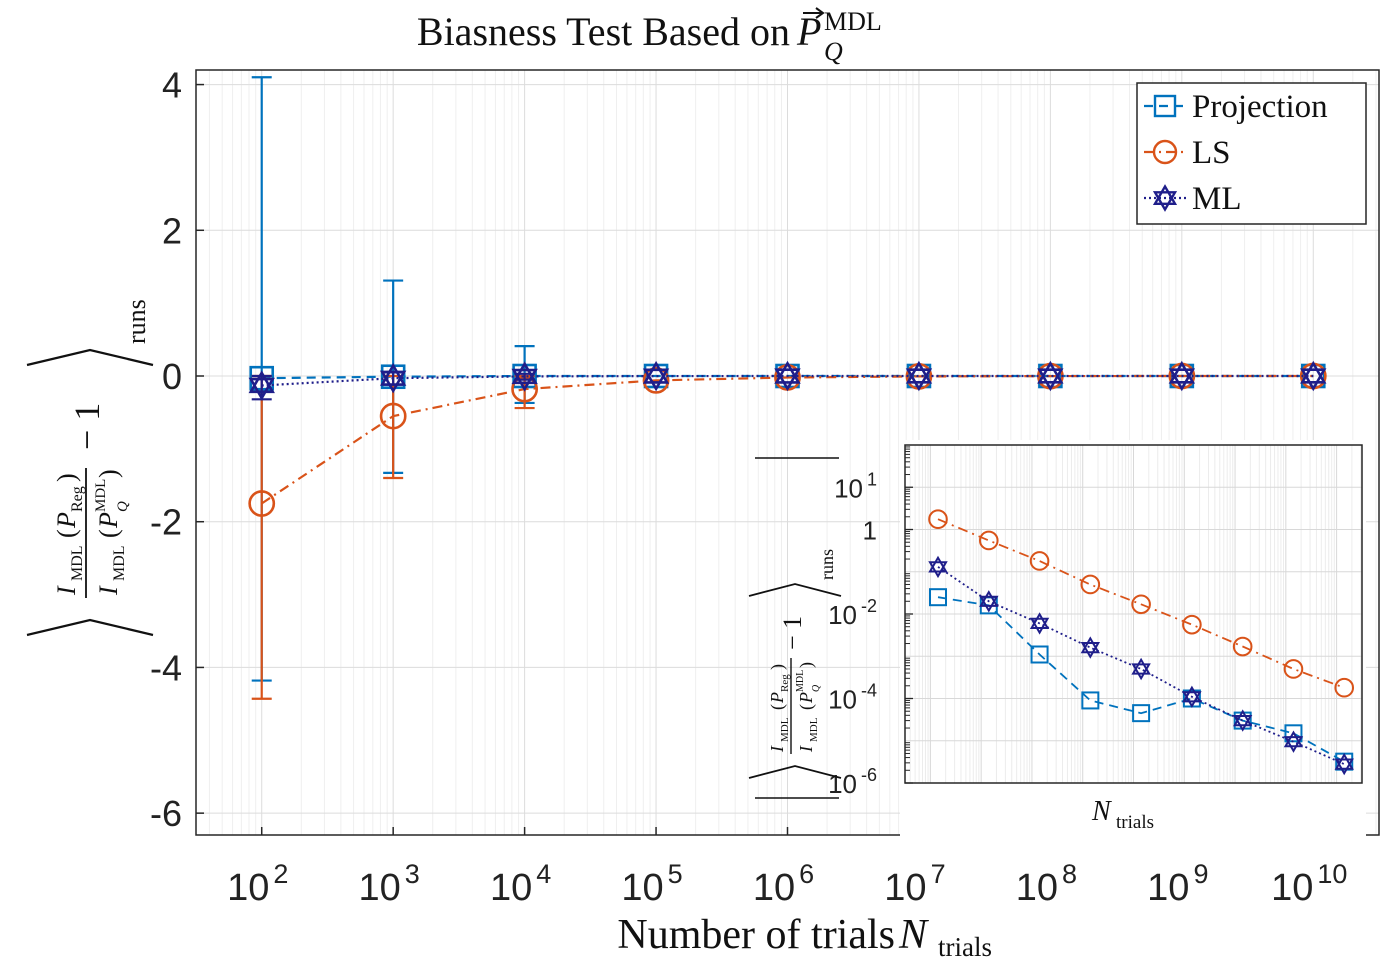  I want to click on legend-label: LS, so click(1211, 153).